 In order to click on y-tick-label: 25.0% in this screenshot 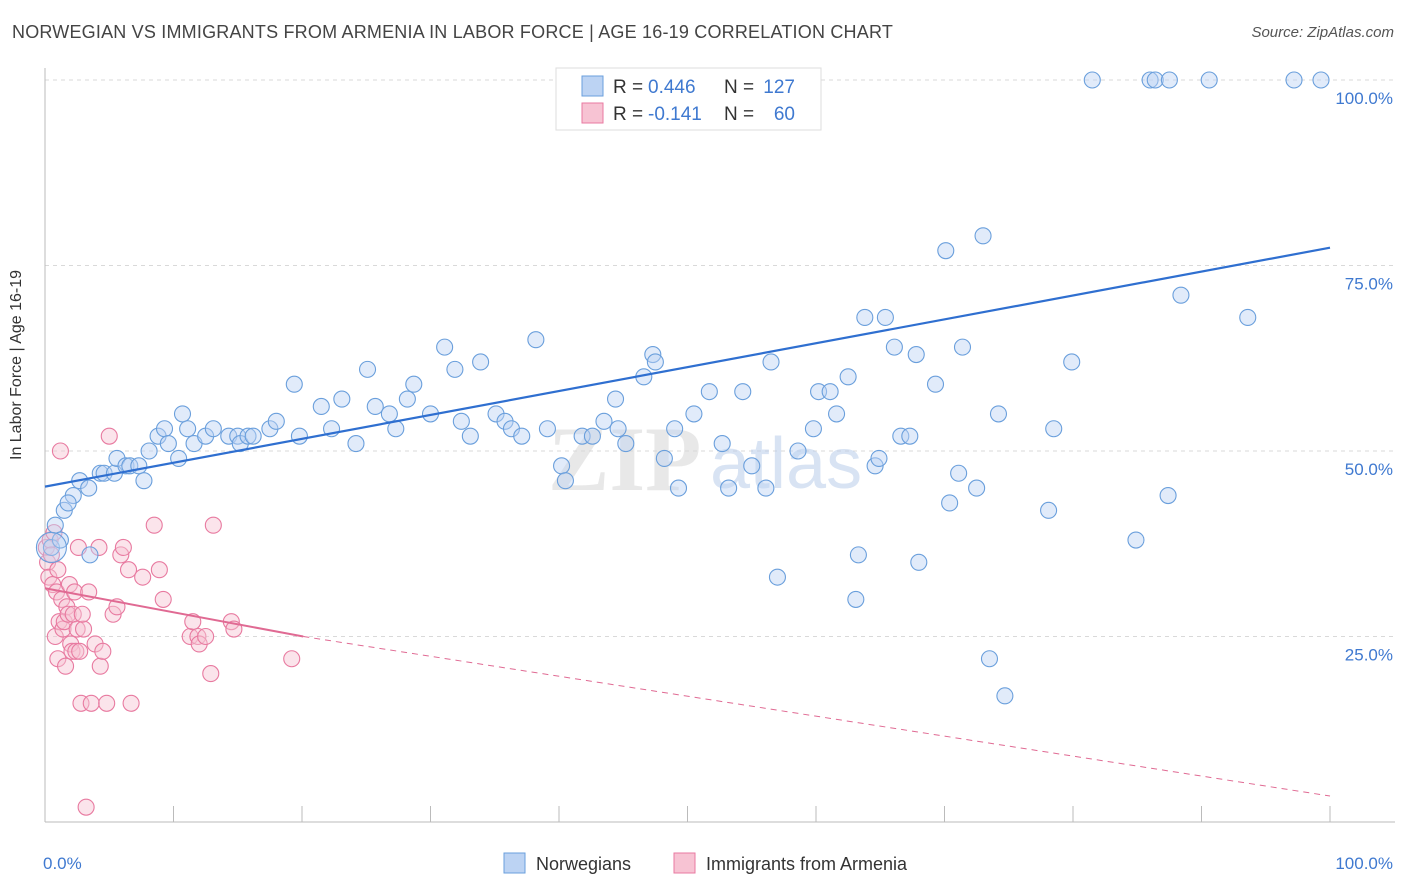, I will do `click(1369, 655)`.